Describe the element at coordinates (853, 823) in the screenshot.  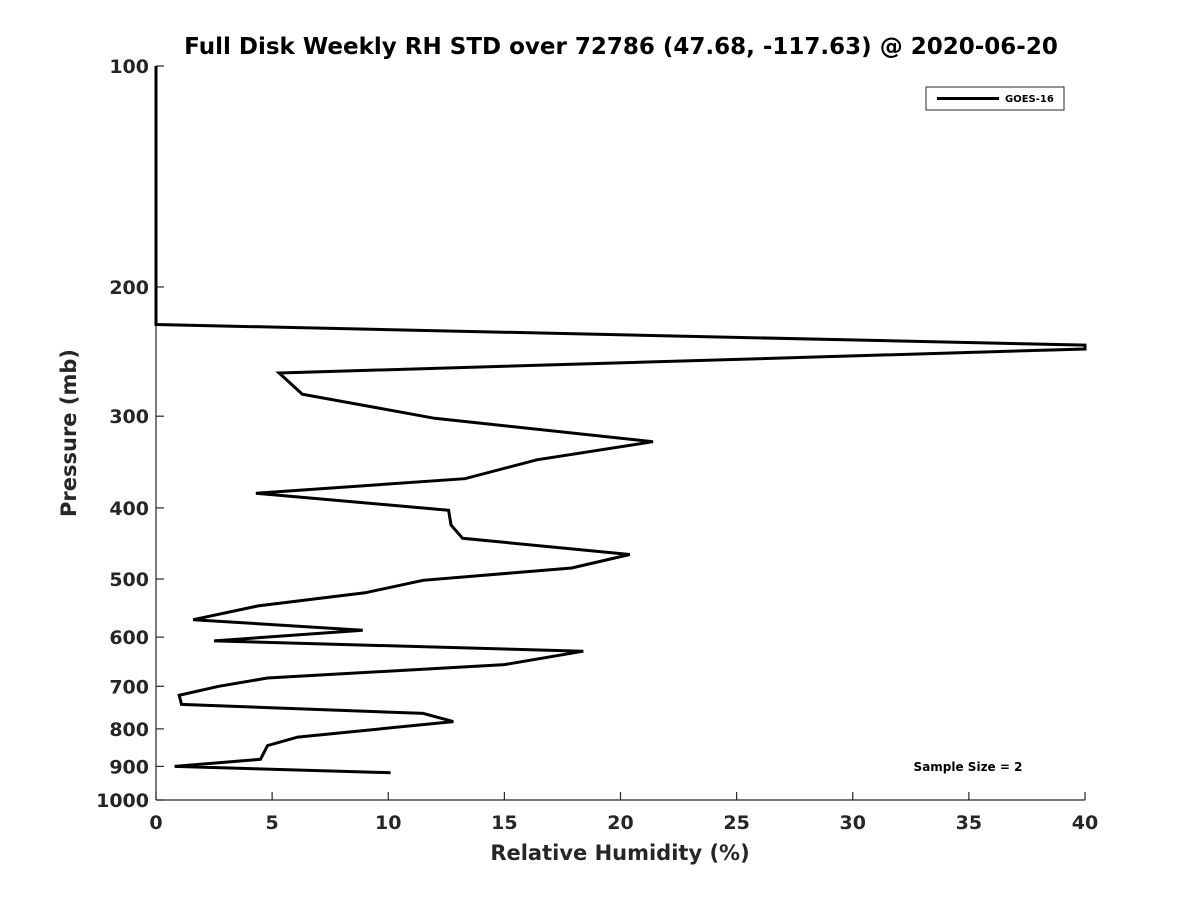
I see `x-tick-label: 30` at that location.